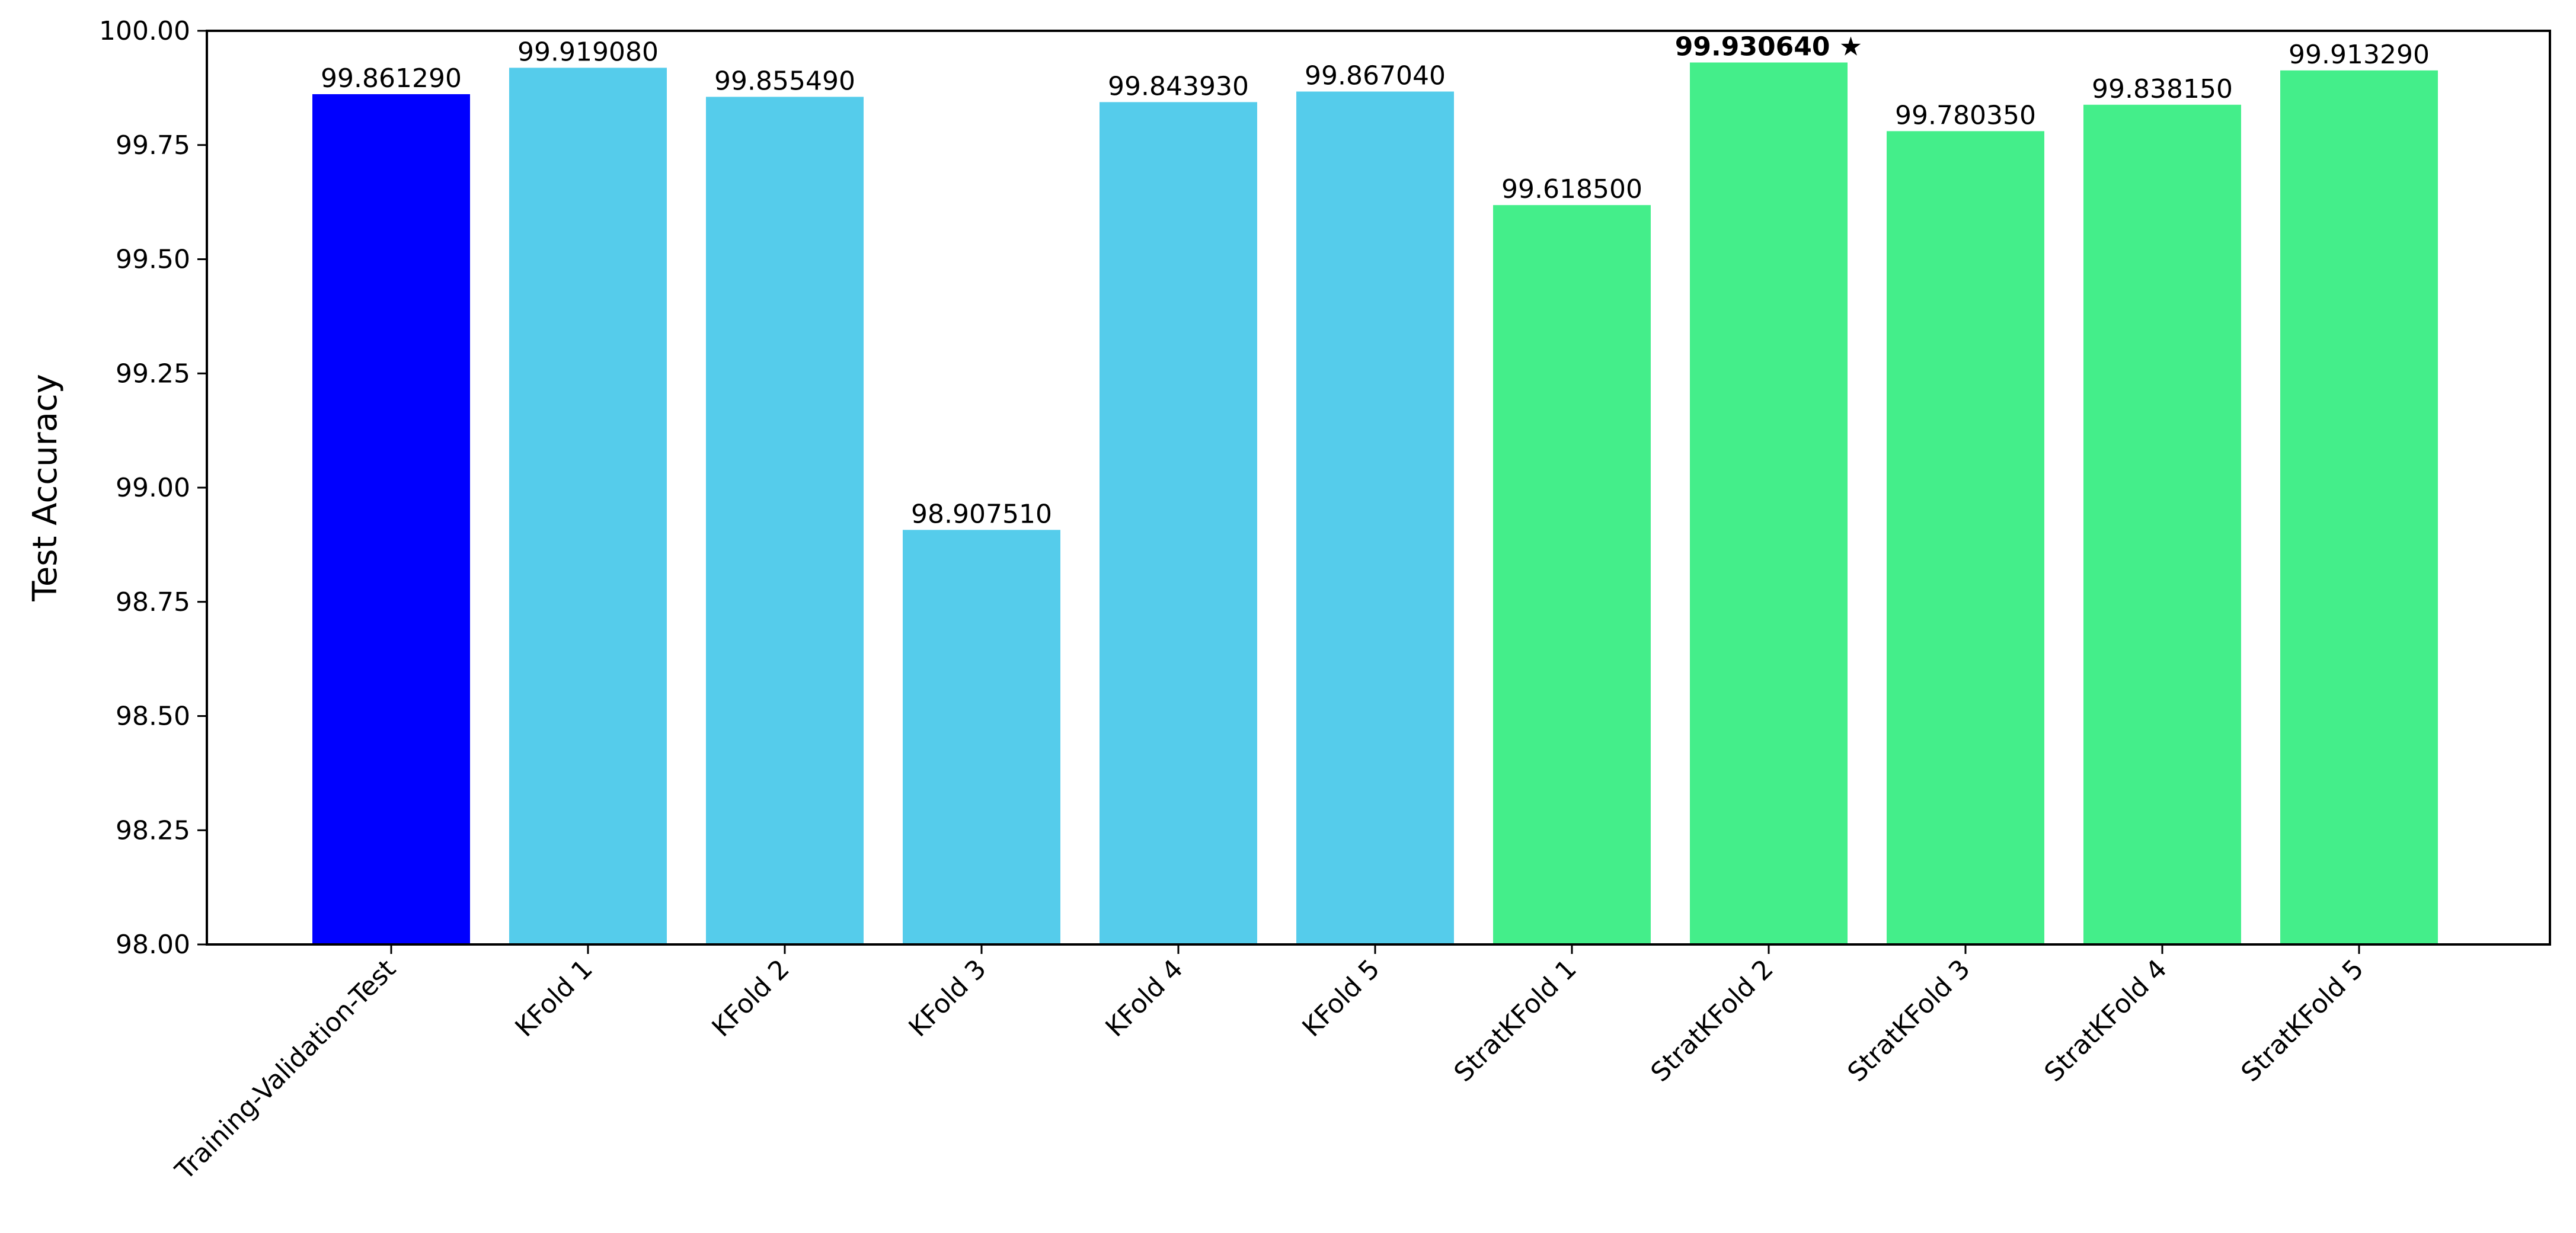  Describe the element at coordinates (2162, 89) in the screenshot. I see `data-label-9: 99.838150` at that location.